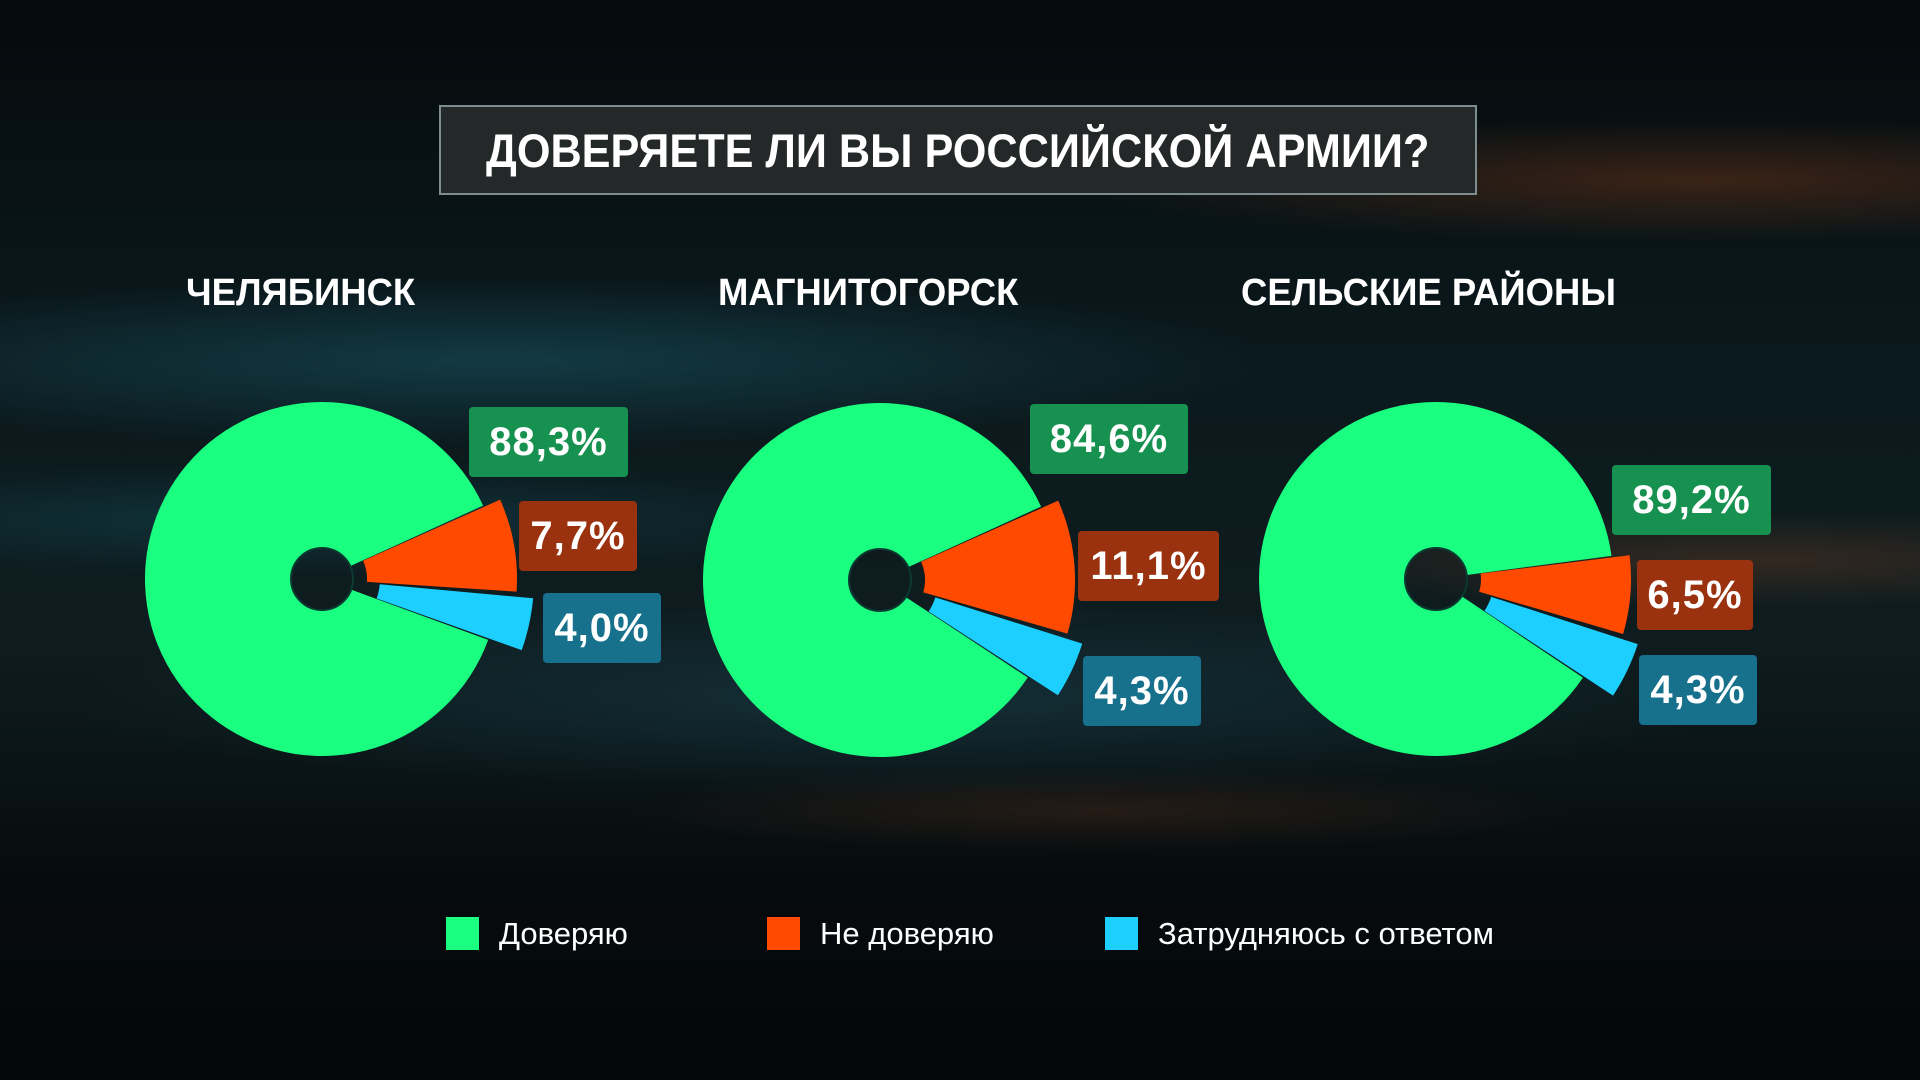 The height and width of the screenshot is (1080, 1920). Describe the element at coordinates (462, 933) in the screenshot. I see `legend-swatch-trust` at that location.